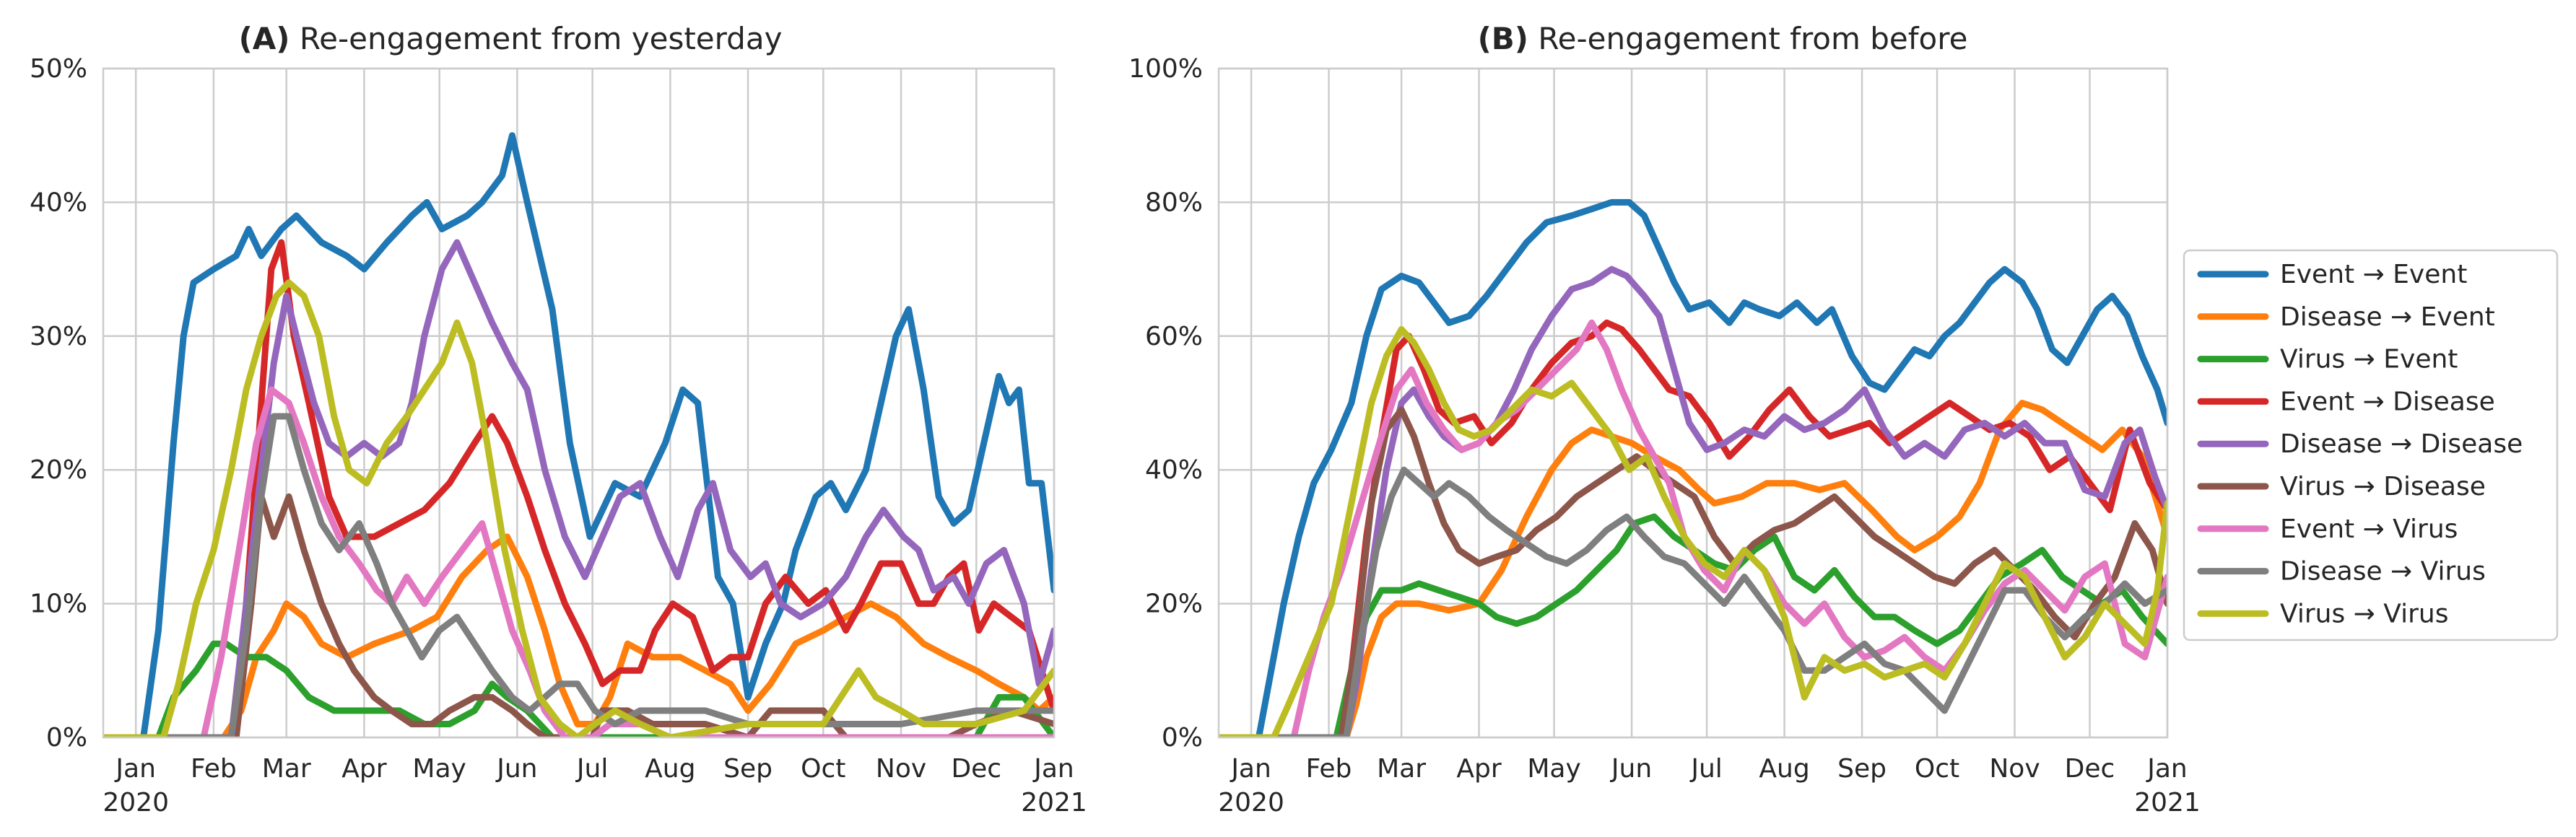 Image resolution: width=2576 pixels, height=837 pixels. What do you see at coordinates (58, 404) in the screenshot?
I see `panel-a-y-tick-labels: 0% 10% 20% 30% 40% 50%` at bounding box center [58, 404].